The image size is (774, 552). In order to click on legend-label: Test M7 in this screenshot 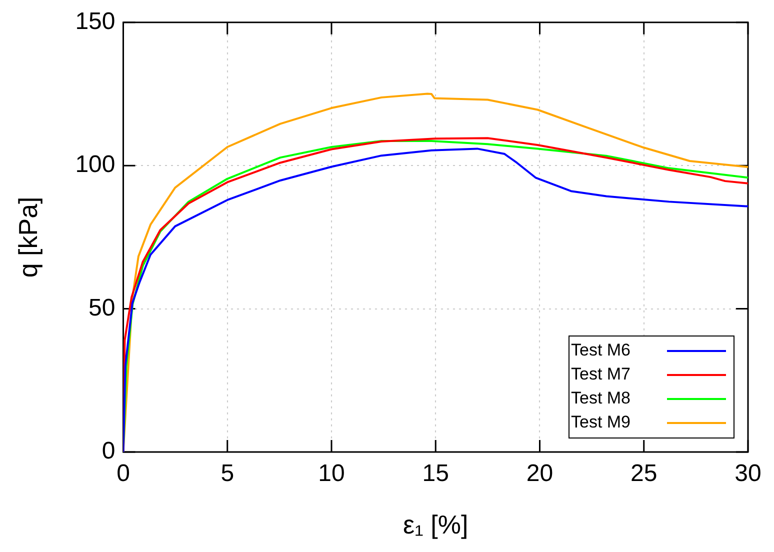, I will do `click(601, 374)`.